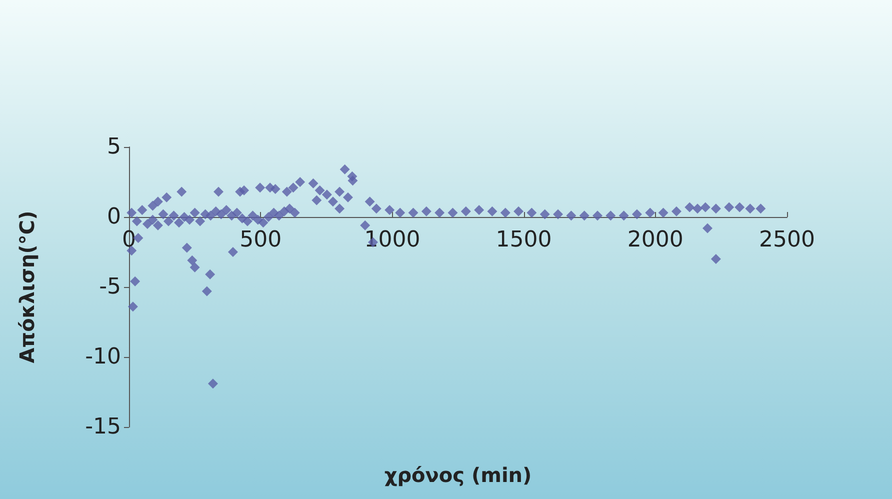 This screenshot has height=499, width=892. What do you see at coordinates (103, 357) in the screenshot?
I see `y-tick-label: -10` at bounding box center [103, 357].